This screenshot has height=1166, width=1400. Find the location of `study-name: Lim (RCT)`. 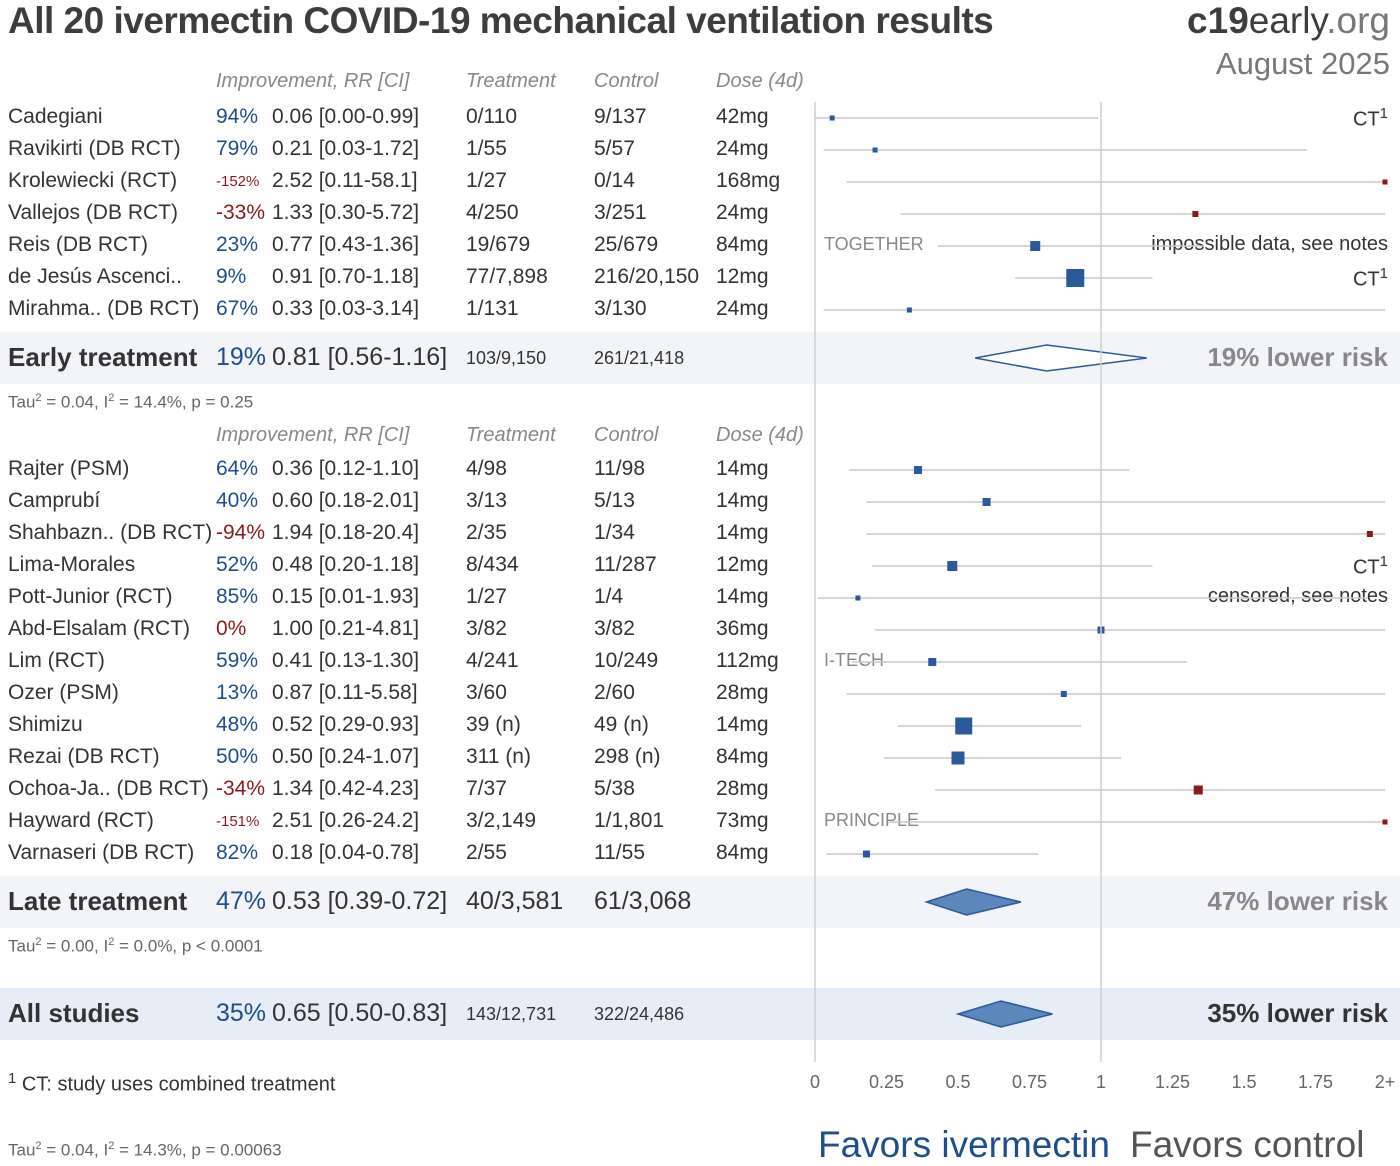

study-name: Lim (RCT) is located at coordinates (56, 660).